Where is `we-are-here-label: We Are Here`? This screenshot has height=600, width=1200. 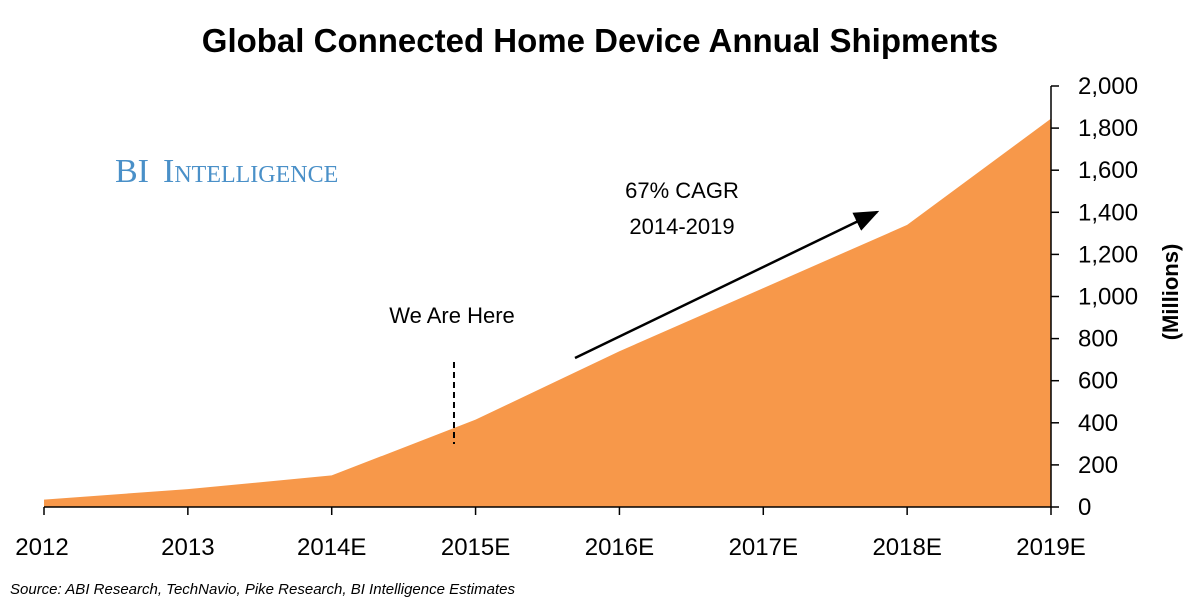 we-are-here-label: We Are Here is located at coordinates (452, 315).